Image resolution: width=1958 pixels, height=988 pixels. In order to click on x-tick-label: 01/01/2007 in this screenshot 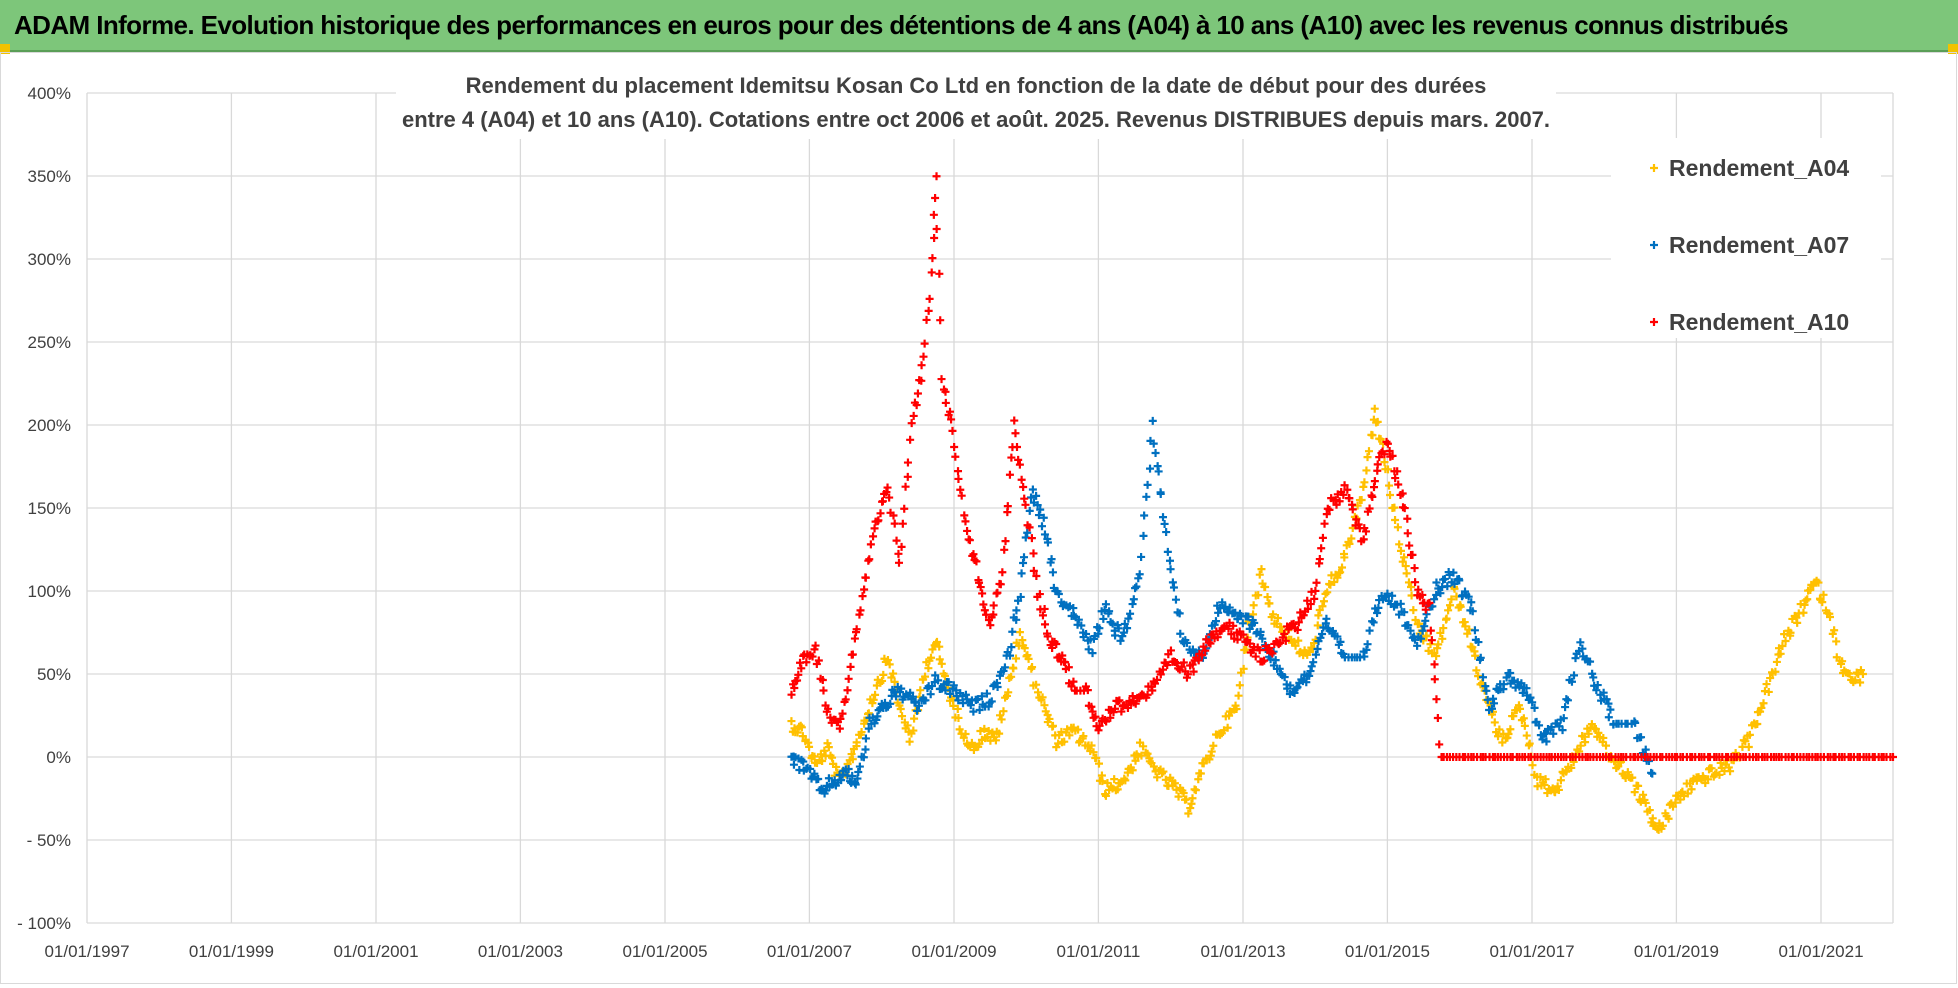, I will do `click(809, 951)`.